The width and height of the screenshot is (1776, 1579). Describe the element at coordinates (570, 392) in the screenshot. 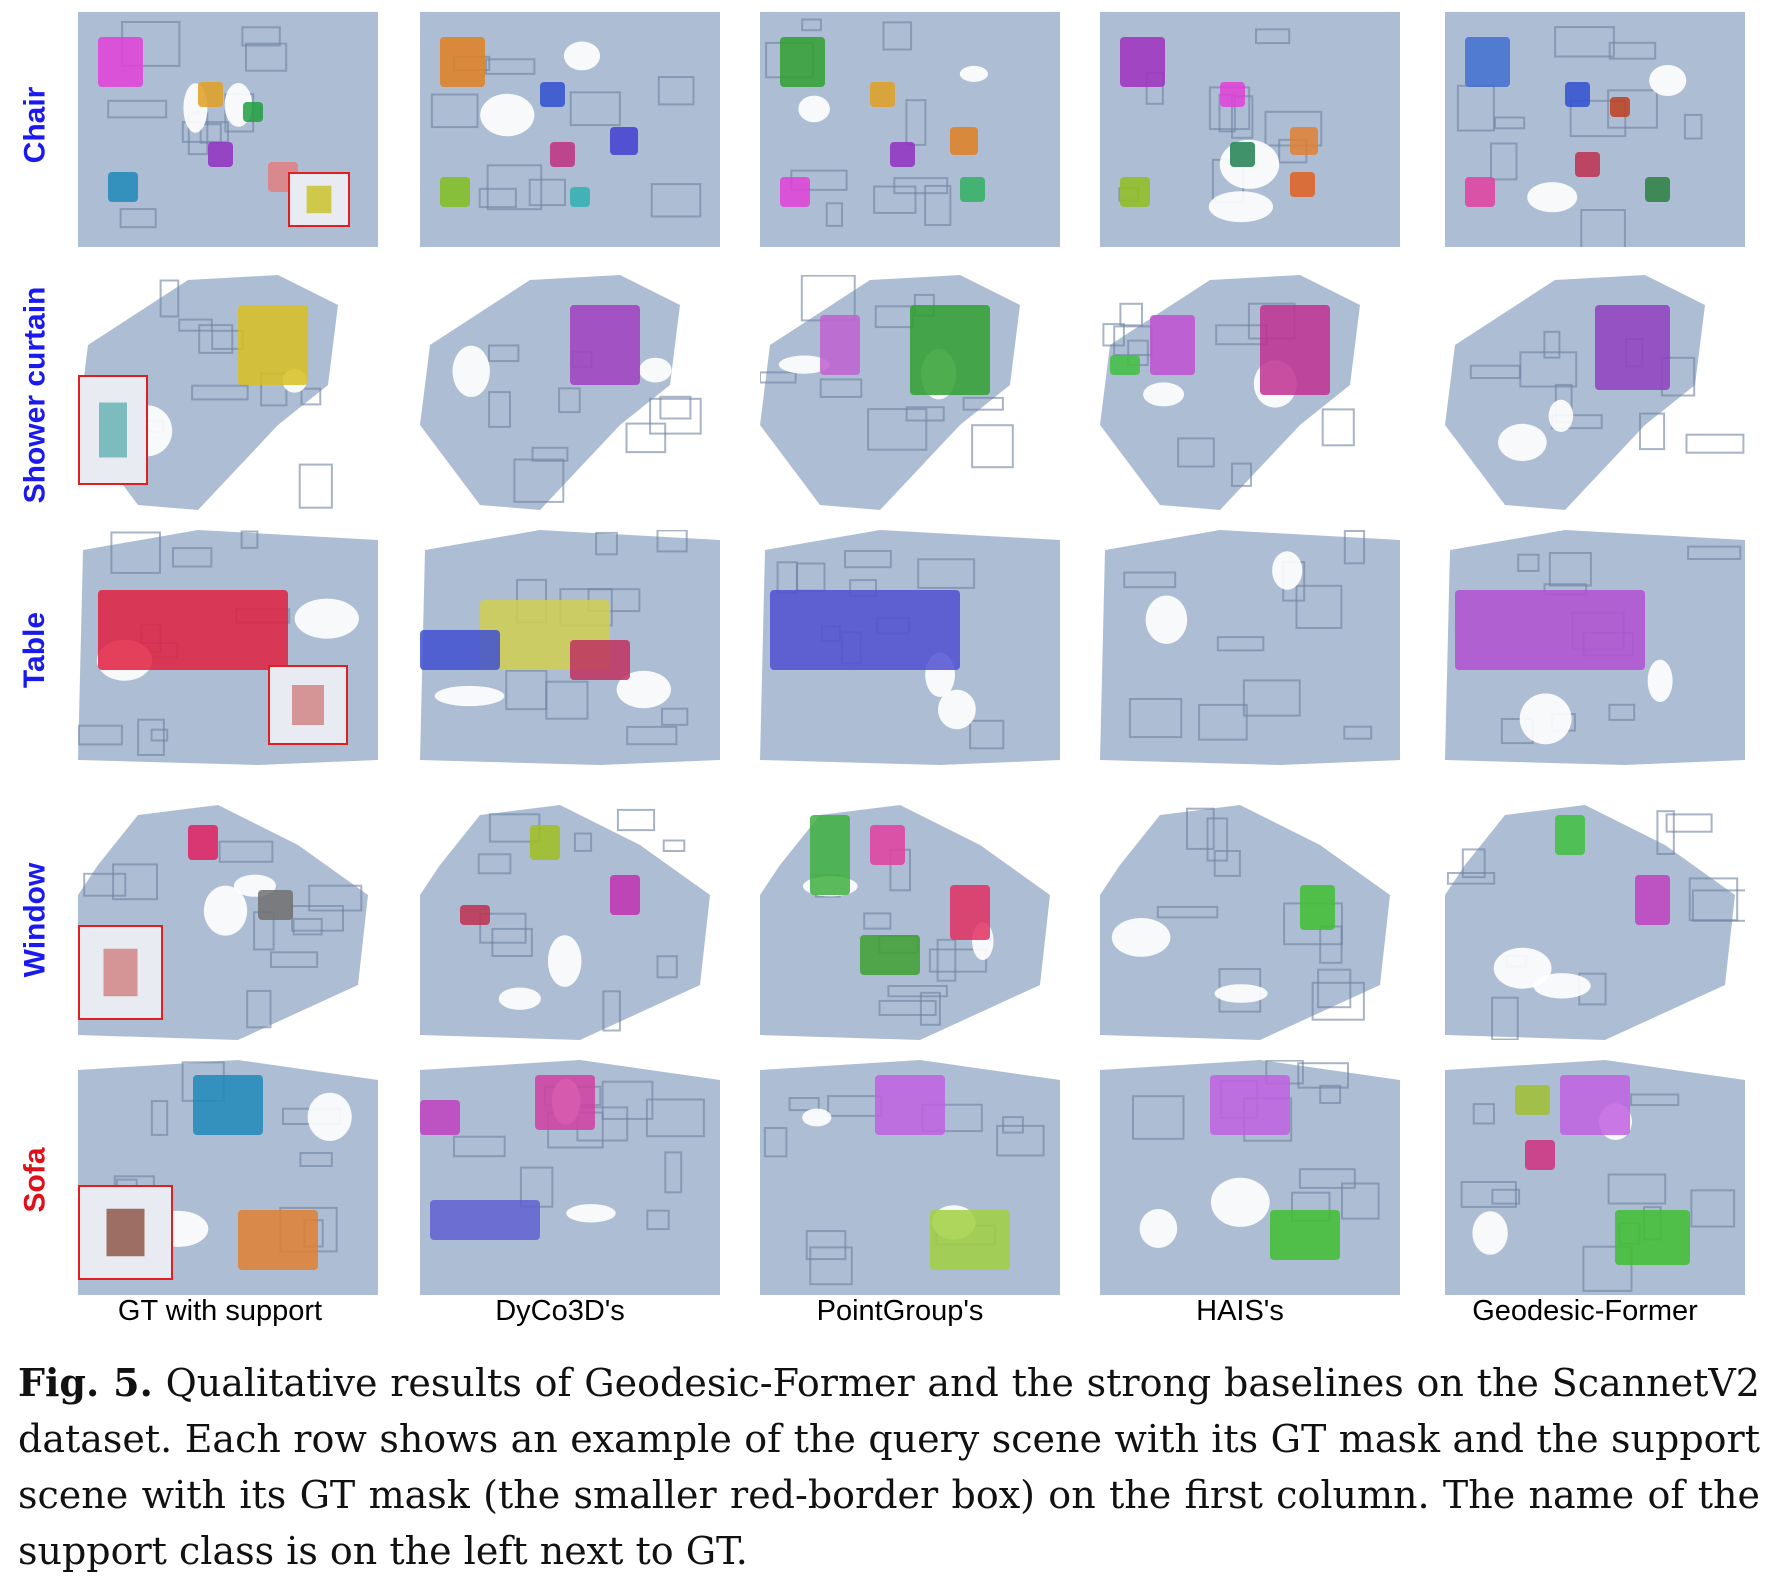

I see `panel-shower-curtain-dyco3d` at that location.